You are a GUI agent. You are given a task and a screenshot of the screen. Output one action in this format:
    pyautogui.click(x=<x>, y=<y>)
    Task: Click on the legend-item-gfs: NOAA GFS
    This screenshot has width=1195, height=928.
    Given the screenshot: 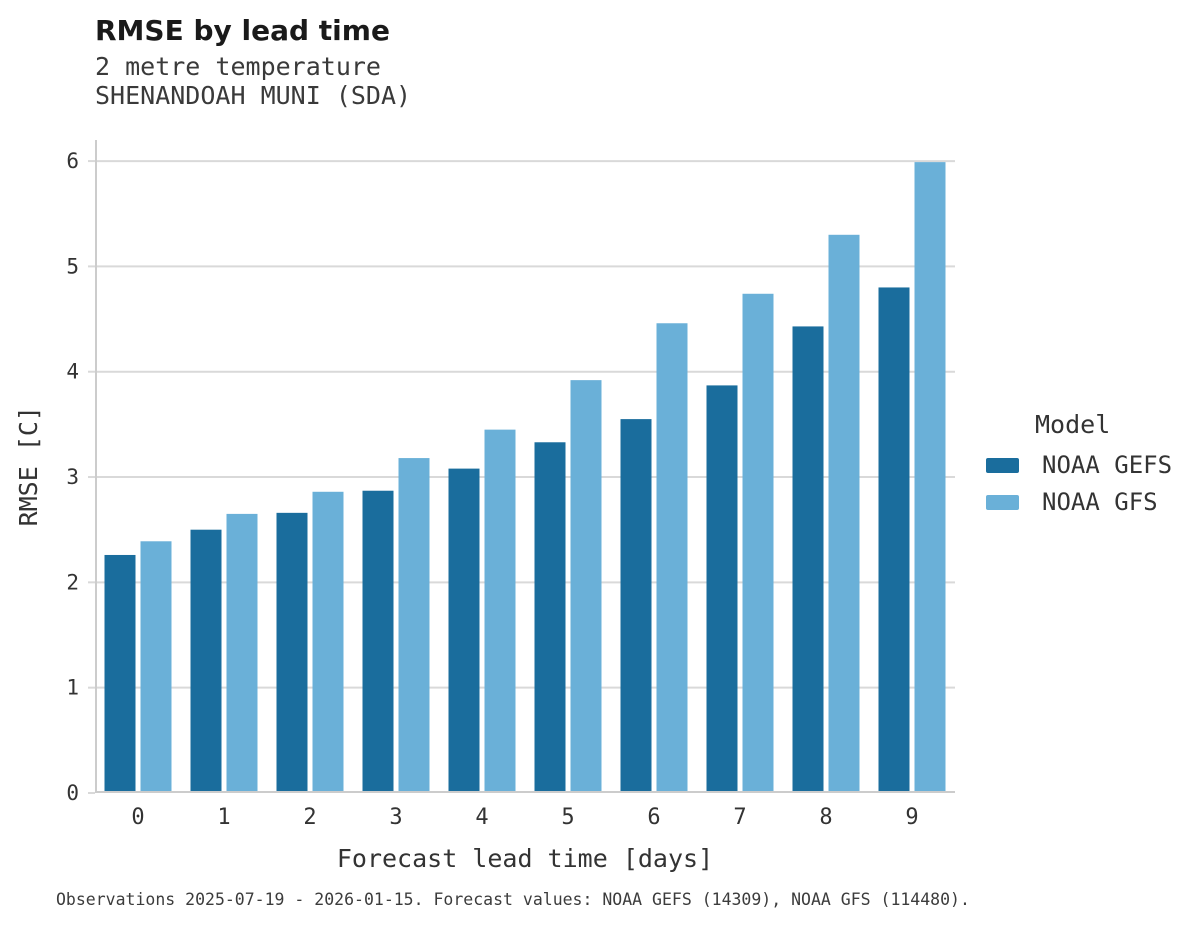 What is the action you would take?
    pyautogui.click(x=1079, y=502)
    